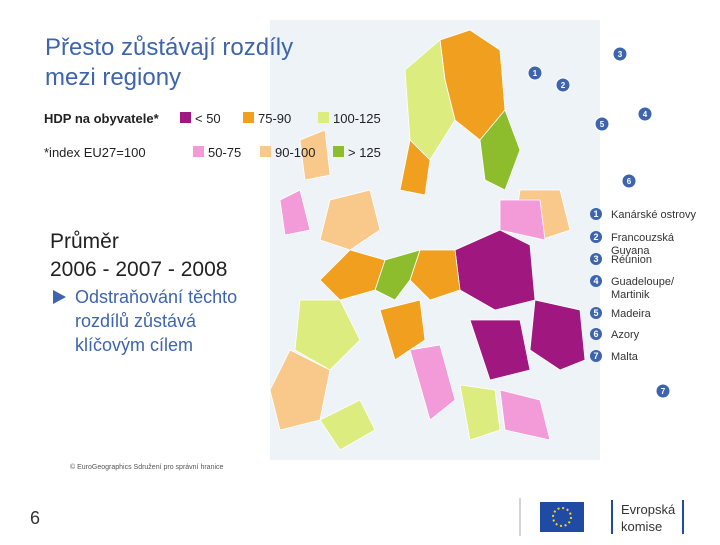 The image size is (720, 545). What do you see at coordinates (357, 118) in the screenshot?
I see `legend-label: 100-125` at bounding box center [357, 118].